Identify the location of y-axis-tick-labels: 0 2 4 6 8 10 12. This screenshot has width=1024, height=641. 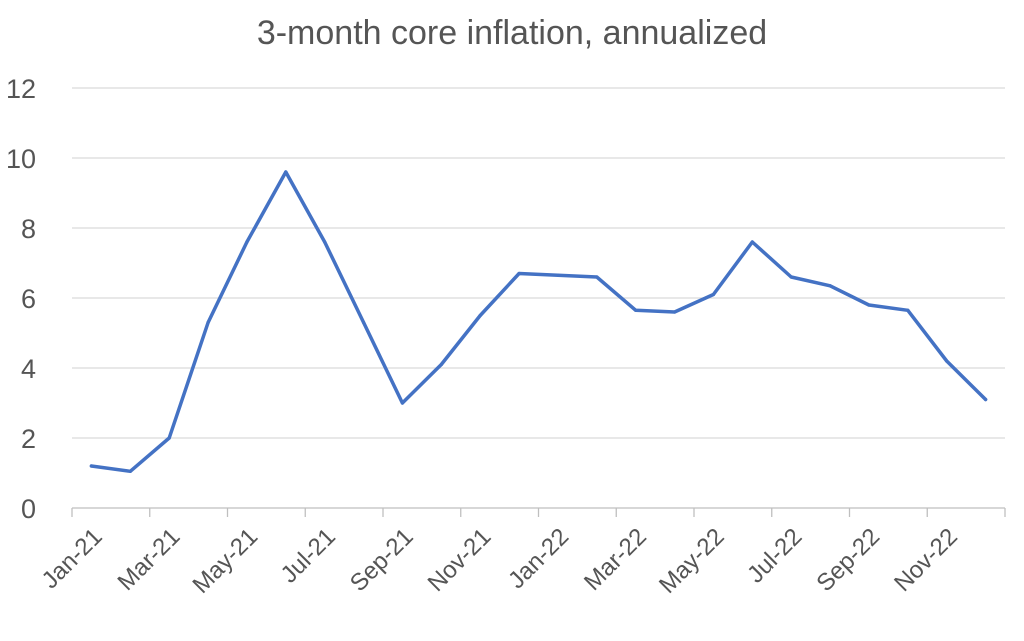
(21, 299).